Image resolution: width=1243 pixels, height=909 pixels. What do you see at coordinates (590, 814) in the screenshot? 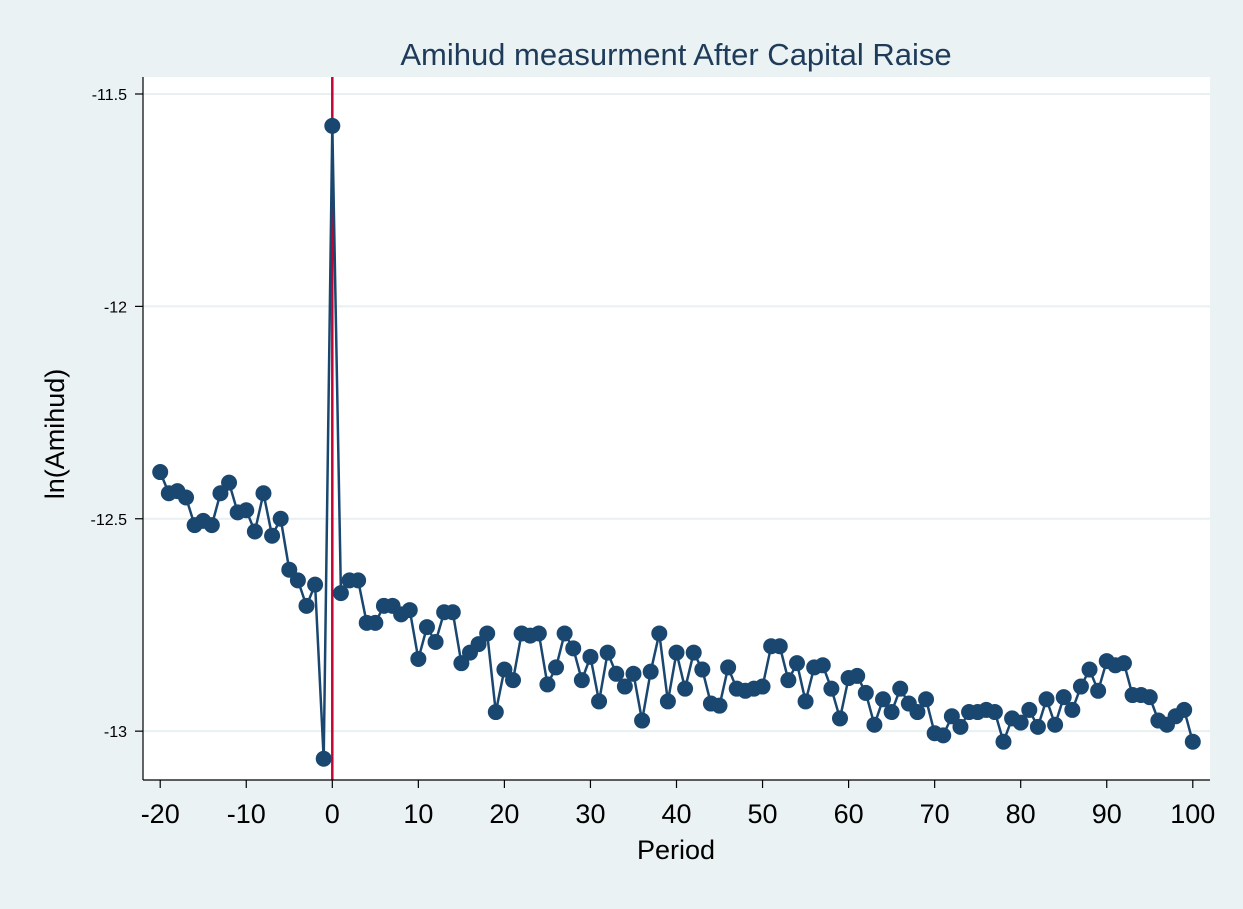
I see `x-tick-label: 30` at bounding box center [590, 814].